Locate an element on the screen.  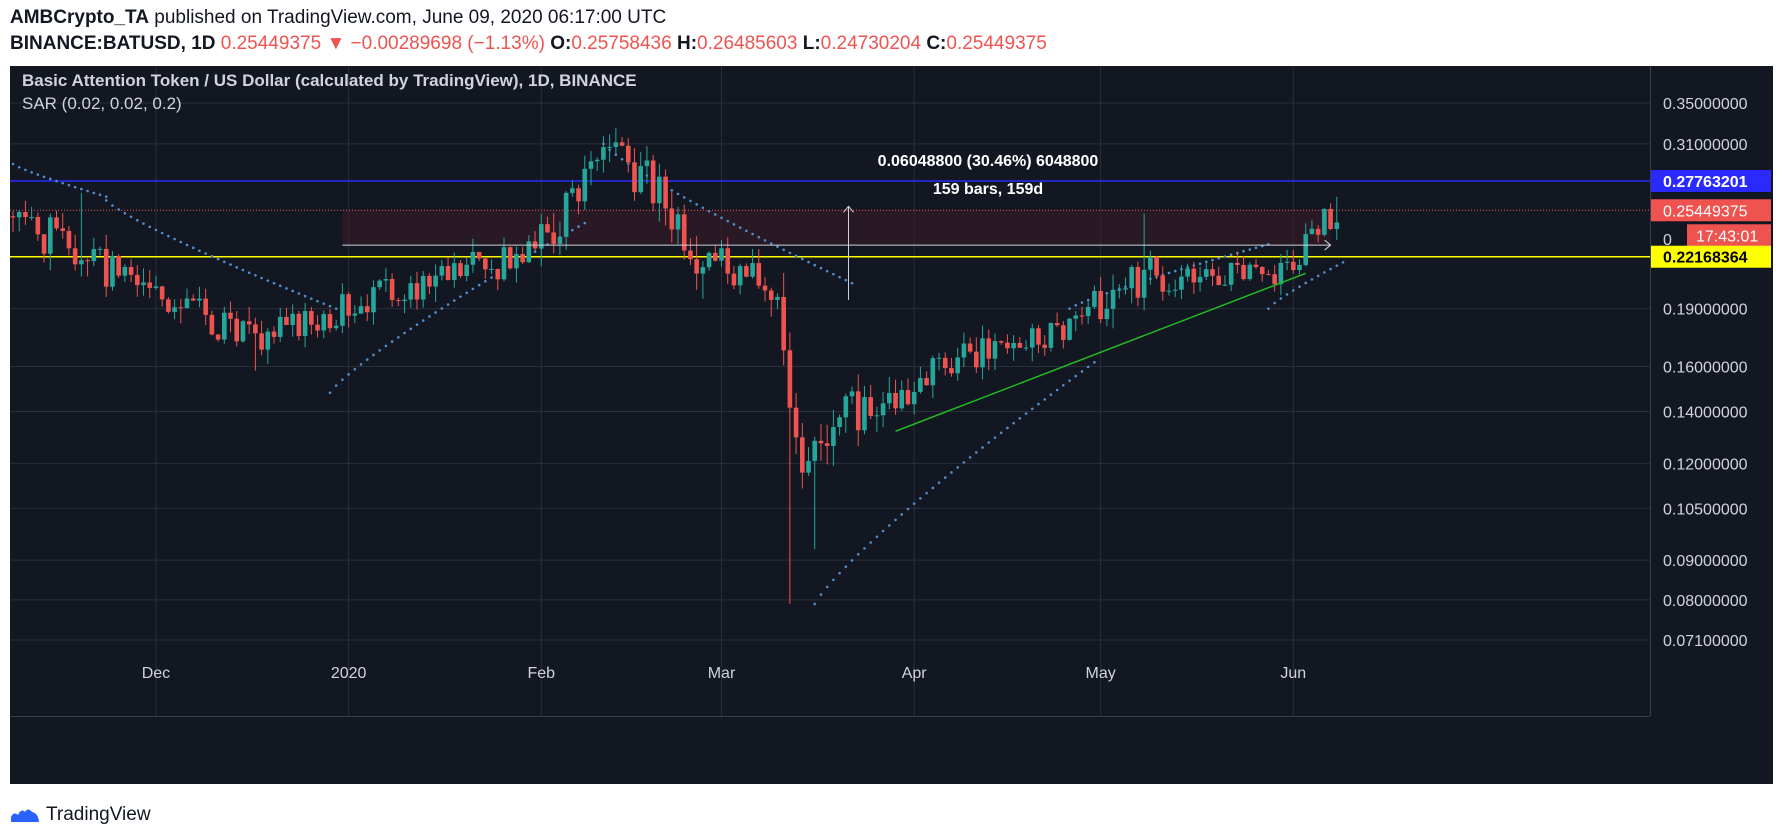
tradingview-logo-icon is located at coordinates (25, 815).